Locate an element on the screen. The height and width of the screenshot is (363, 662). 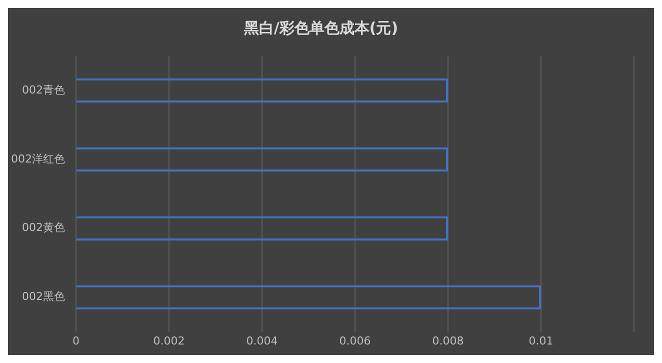
y-tick-label: 002洋红色 is located at coordinates (37, 159).